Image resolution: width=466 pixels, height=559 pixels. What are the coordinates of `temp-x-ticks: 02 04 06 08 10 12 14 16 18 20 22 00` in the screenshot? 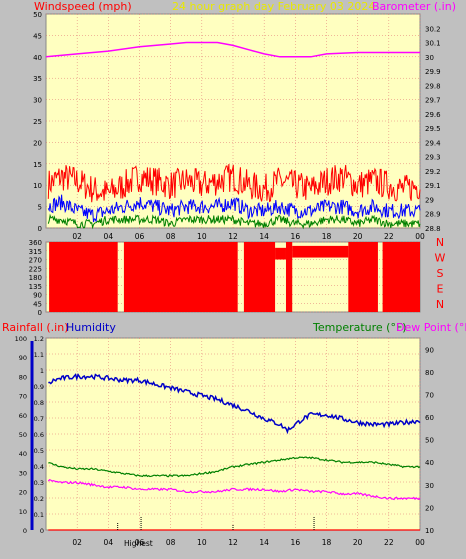 It's located at (248, 542).